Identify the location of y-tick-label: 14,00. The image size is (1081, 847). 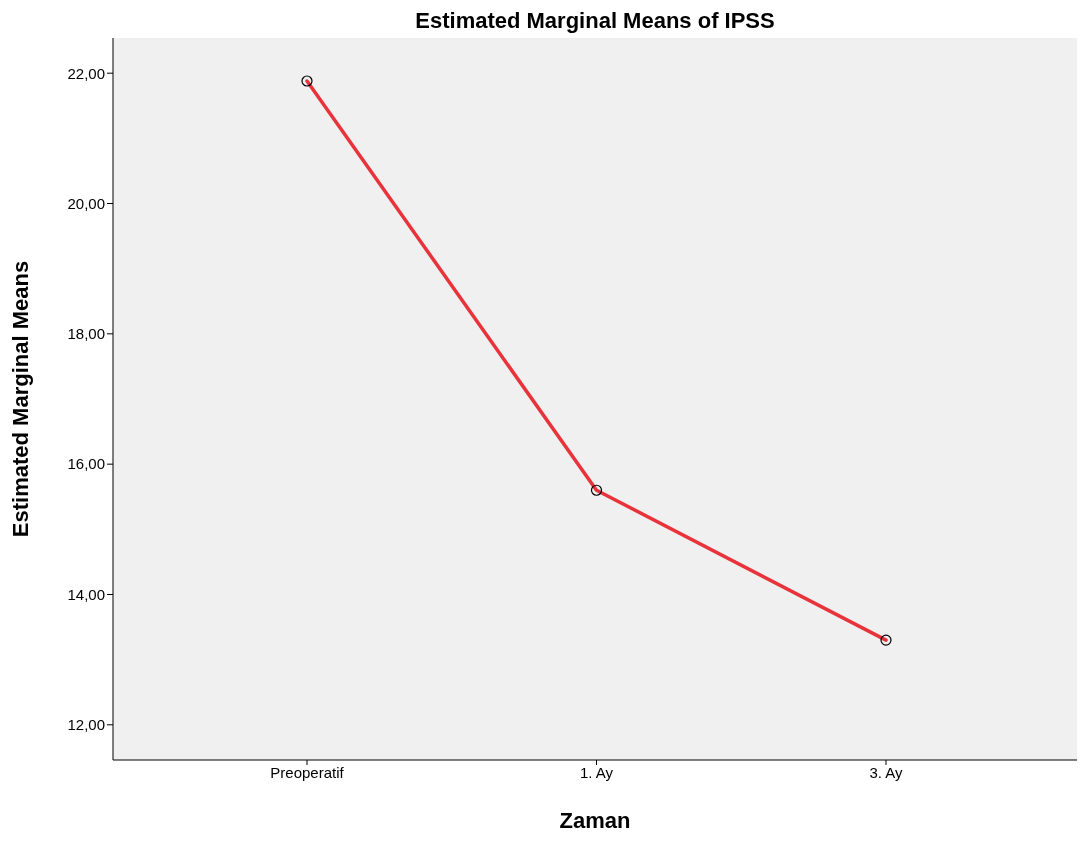
(86, 594).